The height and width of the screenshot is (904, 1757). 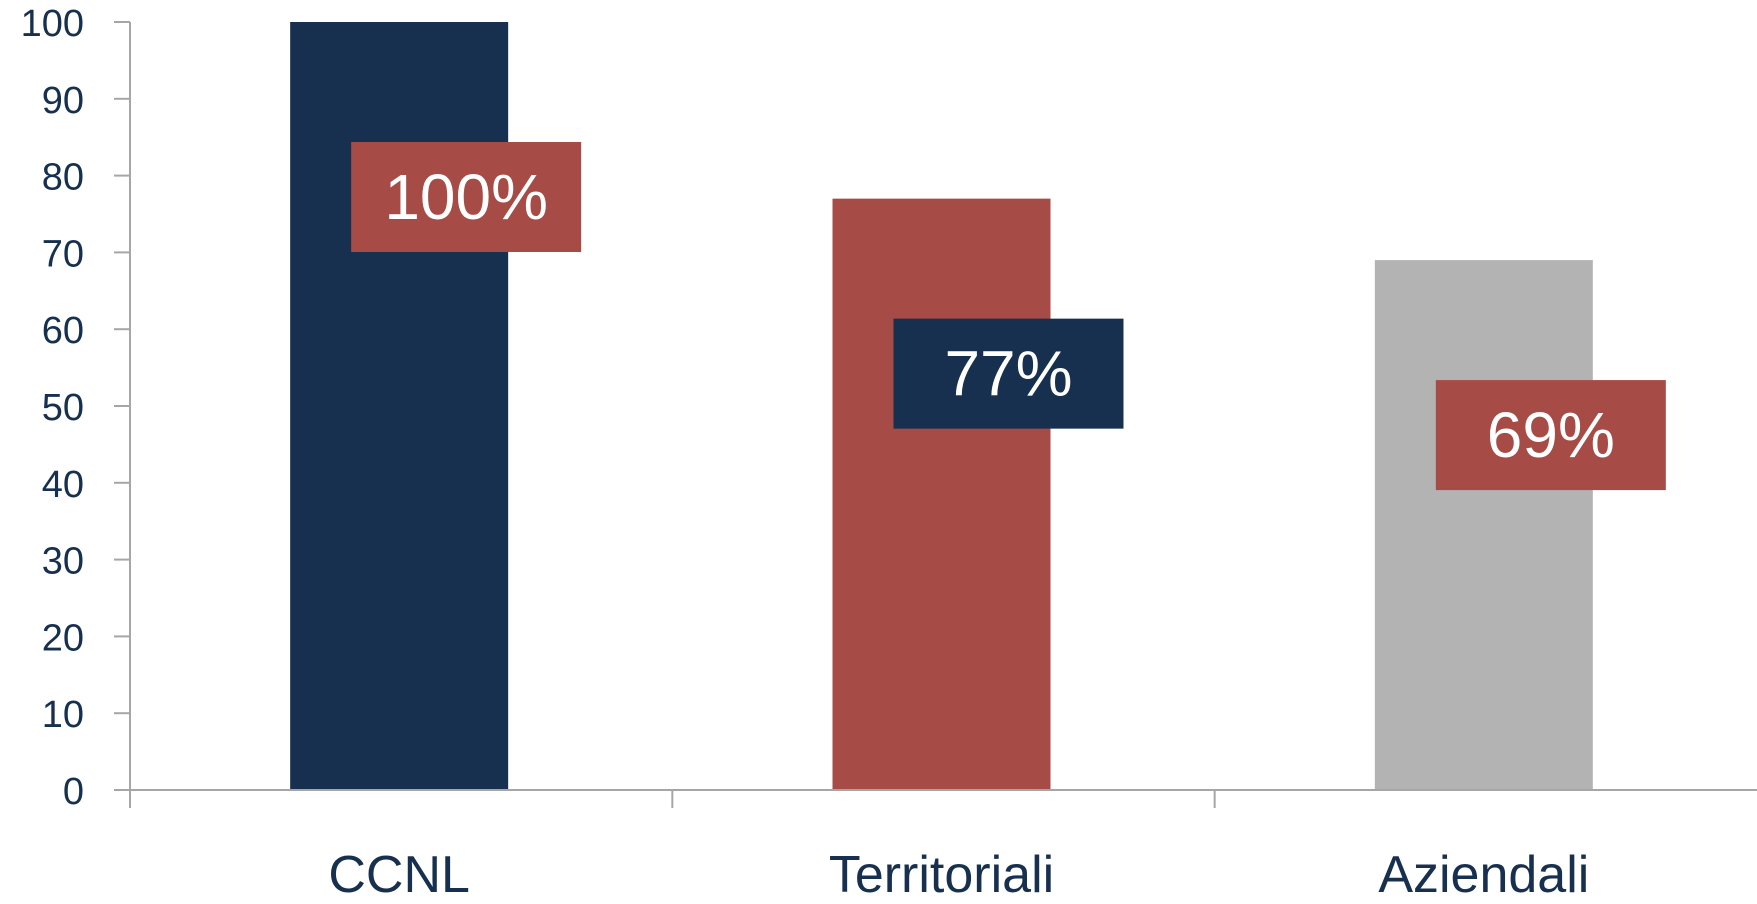 What do you see at coordinates (941, 494) in the screenshot?
I see `bar-territoriali` at bounding box center [941, 494].